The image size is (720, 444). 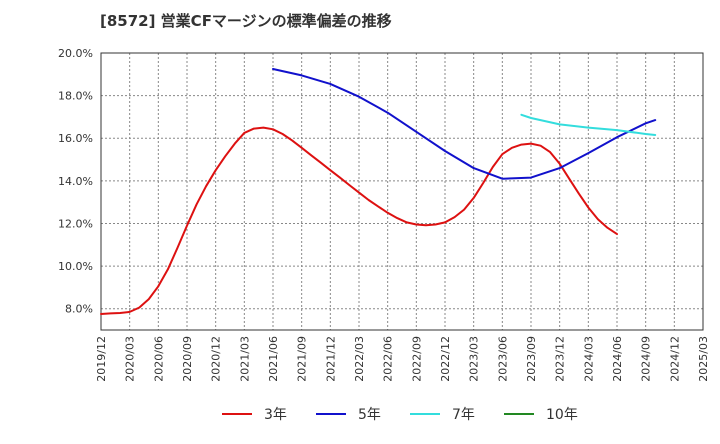 What do you see at coordinates (330, 359) in the screenshot?
I see `x-tick-label: 2021/12` at bounding box center [330, 359].